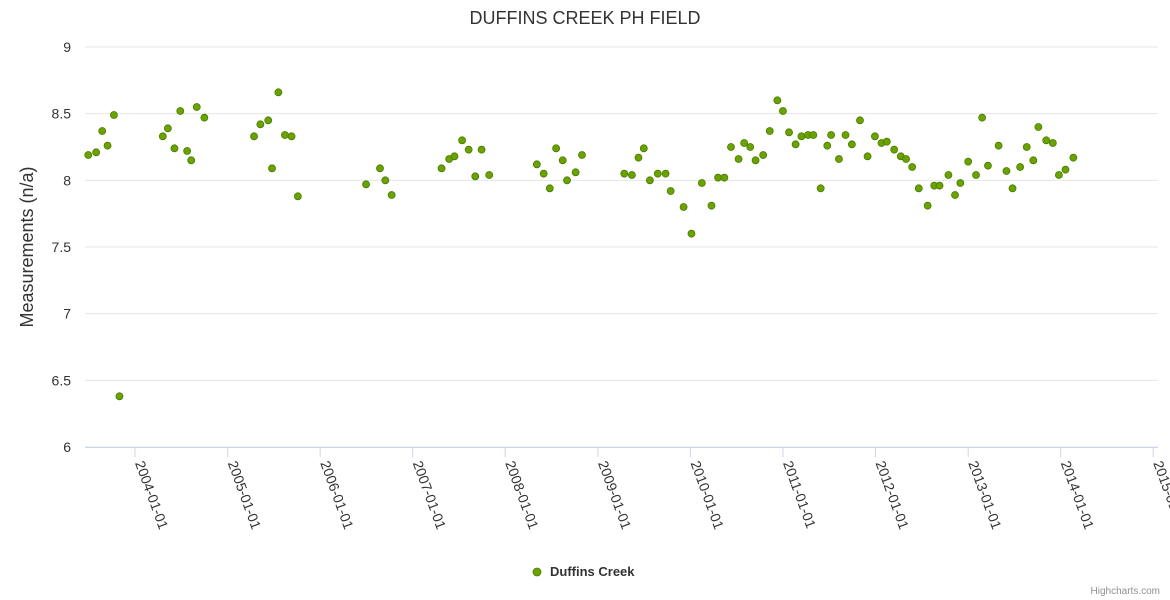 This screenshot has width=1170, height=600. Describe the element at coordinates (1125, 591) in the screenshot. I see `credits-link: Highcharts.com` at that location.